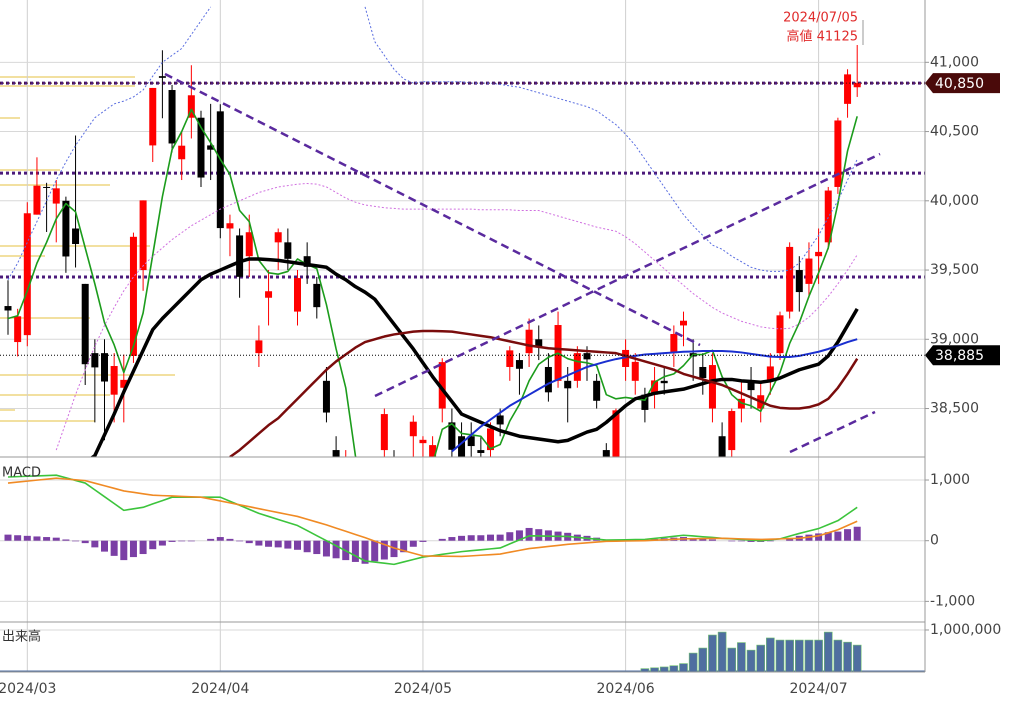 This screenshot has width=1011, height=711. What do you see at coordinates (220, 689) in the screenshot?
I see `x-tick-label: 2024/04` at bounding box center [220, 689].